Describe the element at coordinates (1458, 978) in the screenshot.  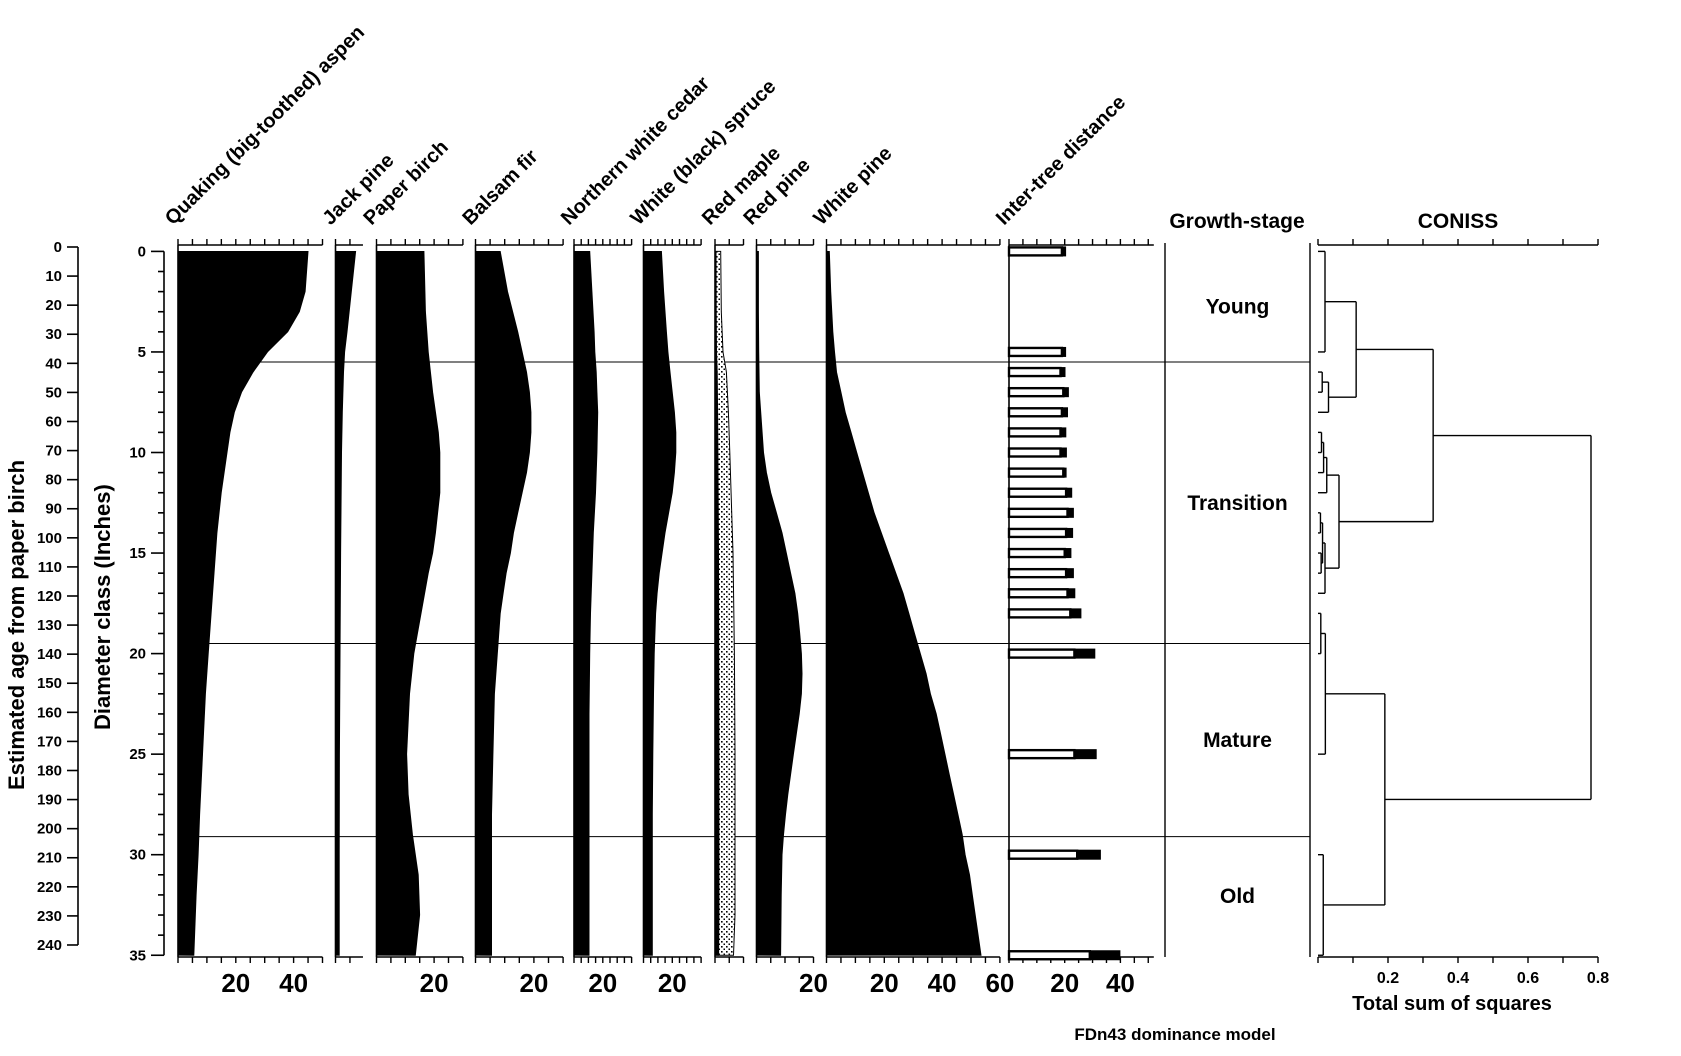
I see `coniss-tick-label: 0.4` at that location.